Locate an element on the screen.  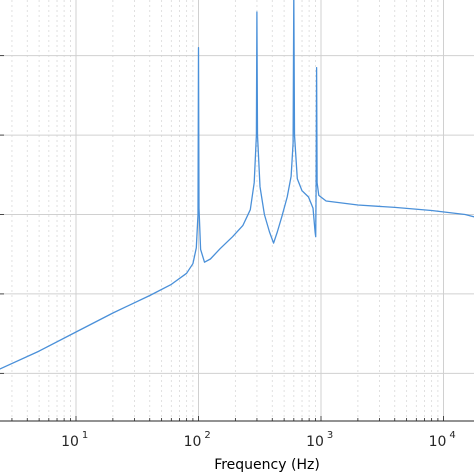
x-tick-label-exponent: 1 is located at coordinates (85, 435).